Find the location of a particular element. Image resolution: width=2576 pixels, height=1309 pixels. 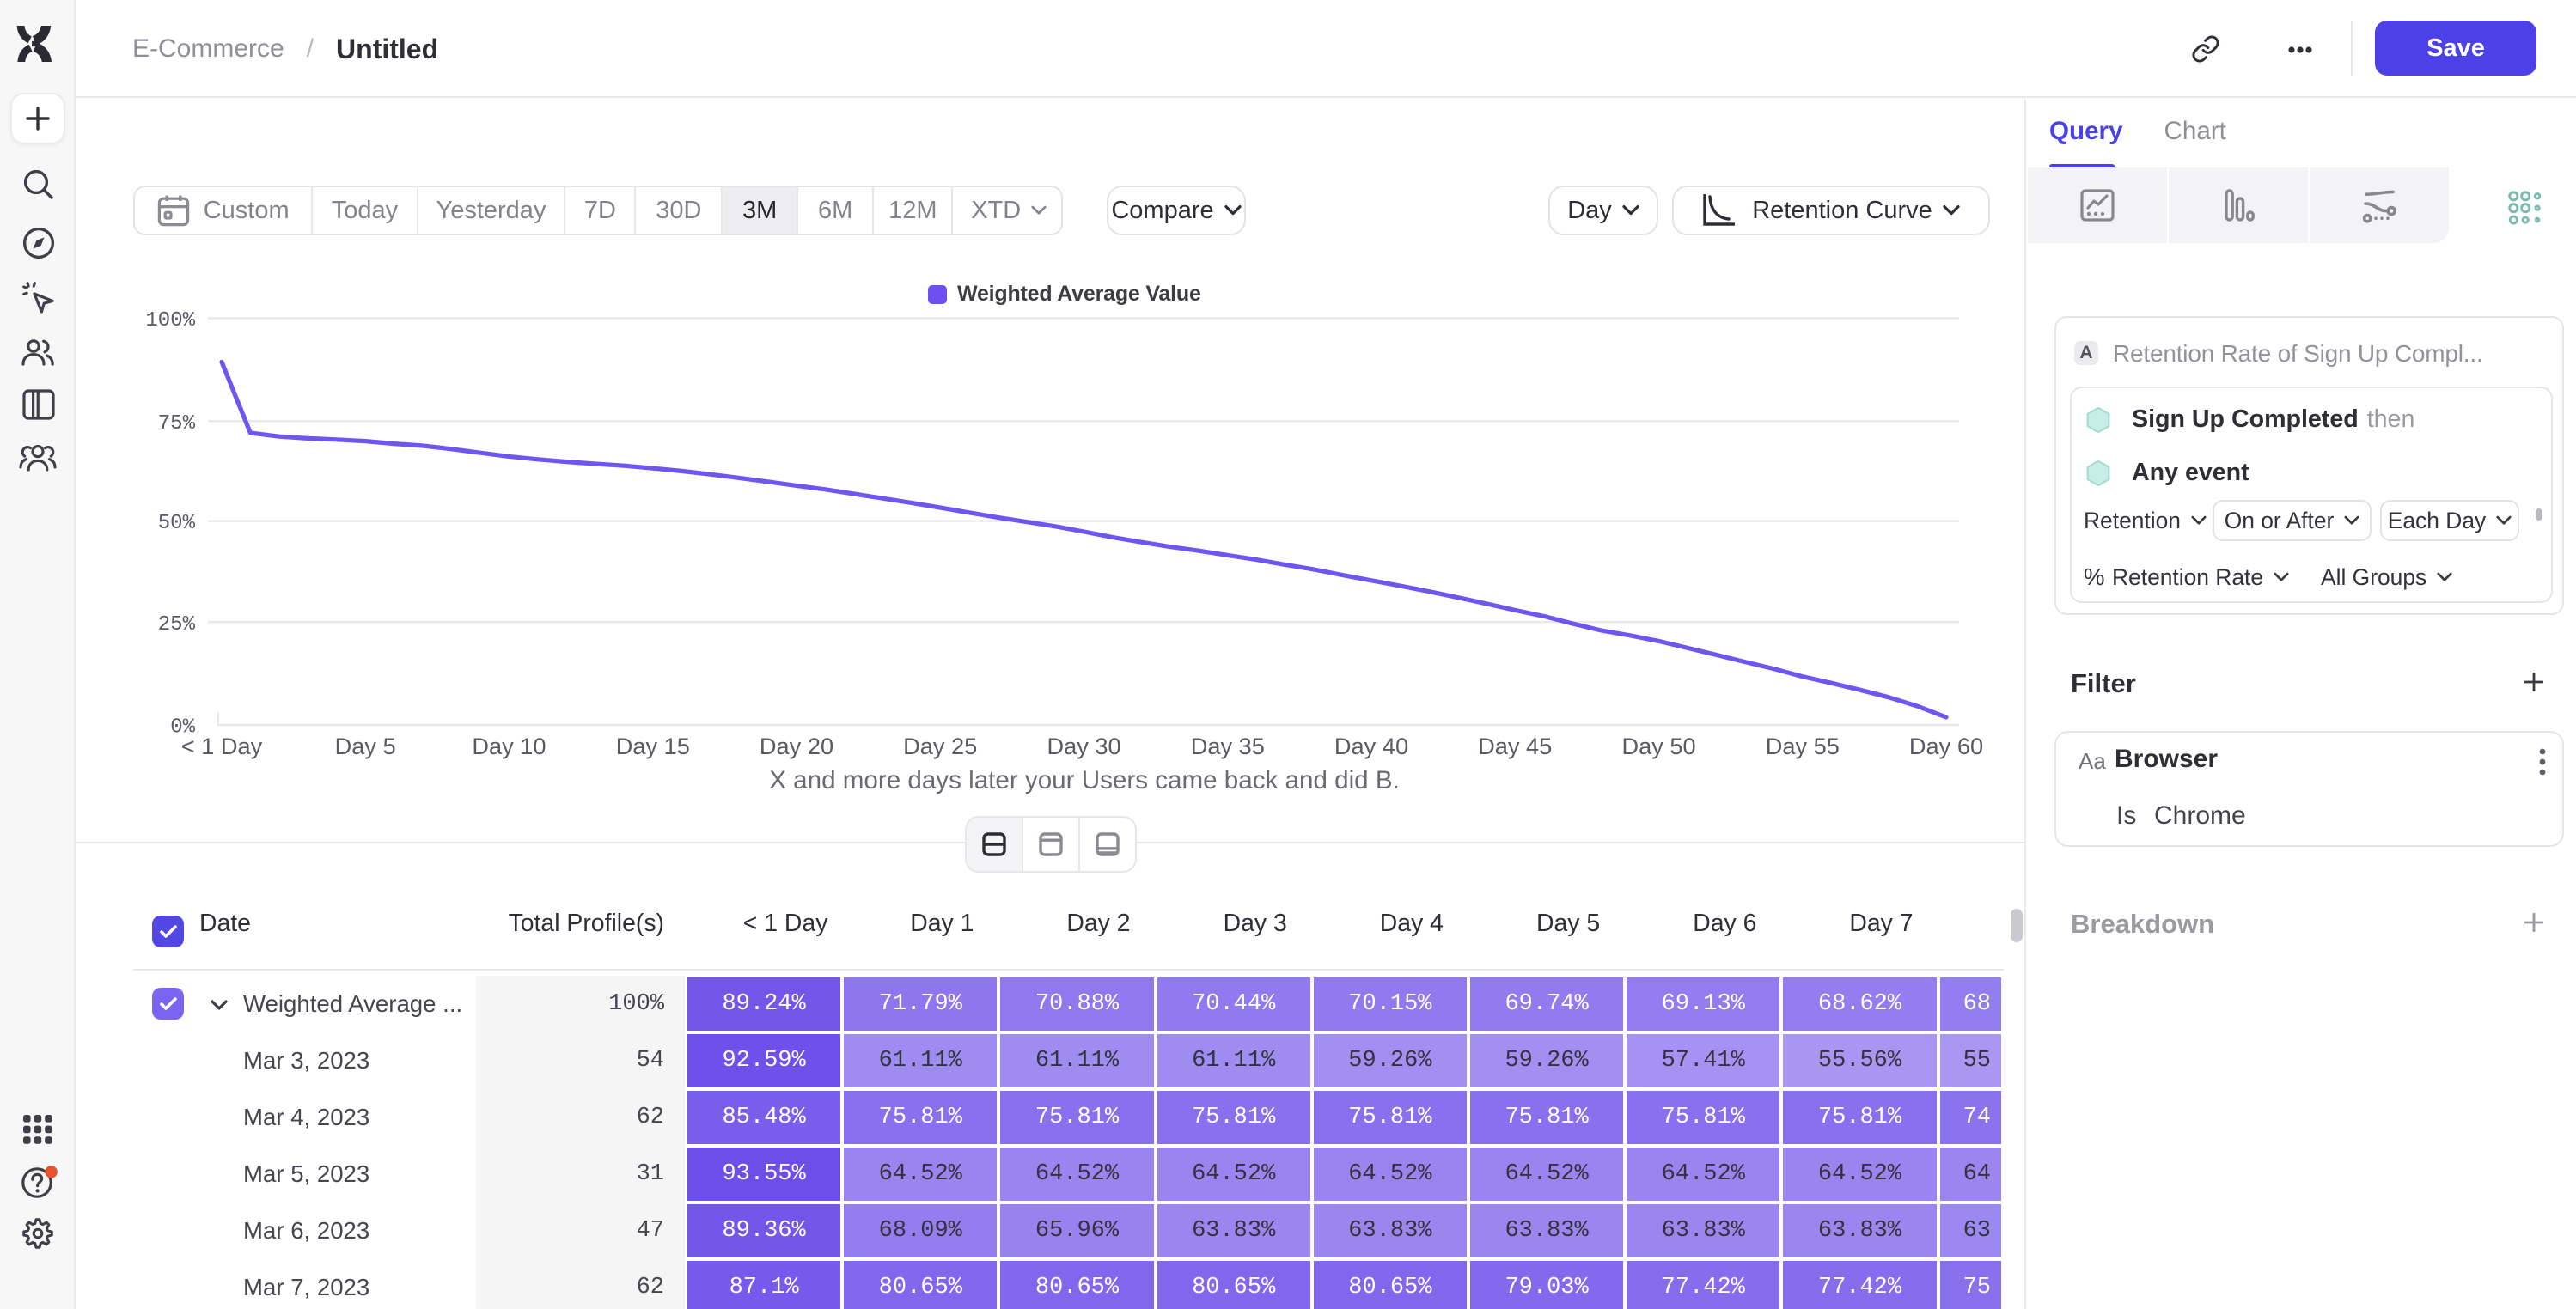

svg-text: Day 30 is located at coordinates (1084, 746).